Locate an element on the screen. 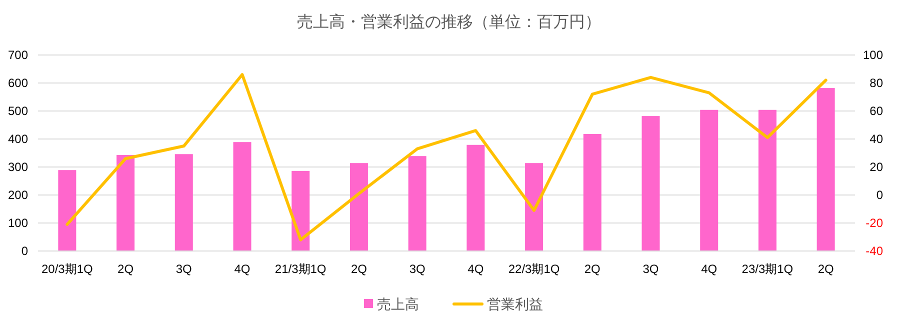 The height and width of the screenshot is (322, 898). x-tick-label: 20/3期1Q is located at coordinates (67, 269).